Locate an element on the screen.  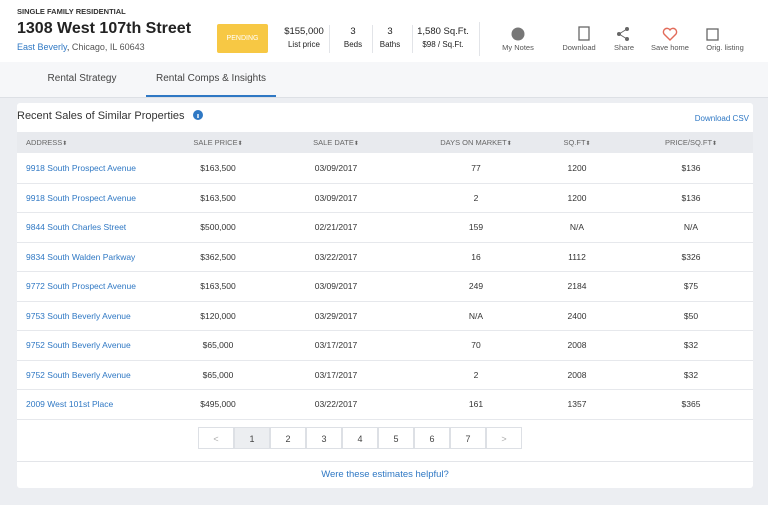
address-link: 9753 South Beverly Avenue is located at coordinates (78, 315).